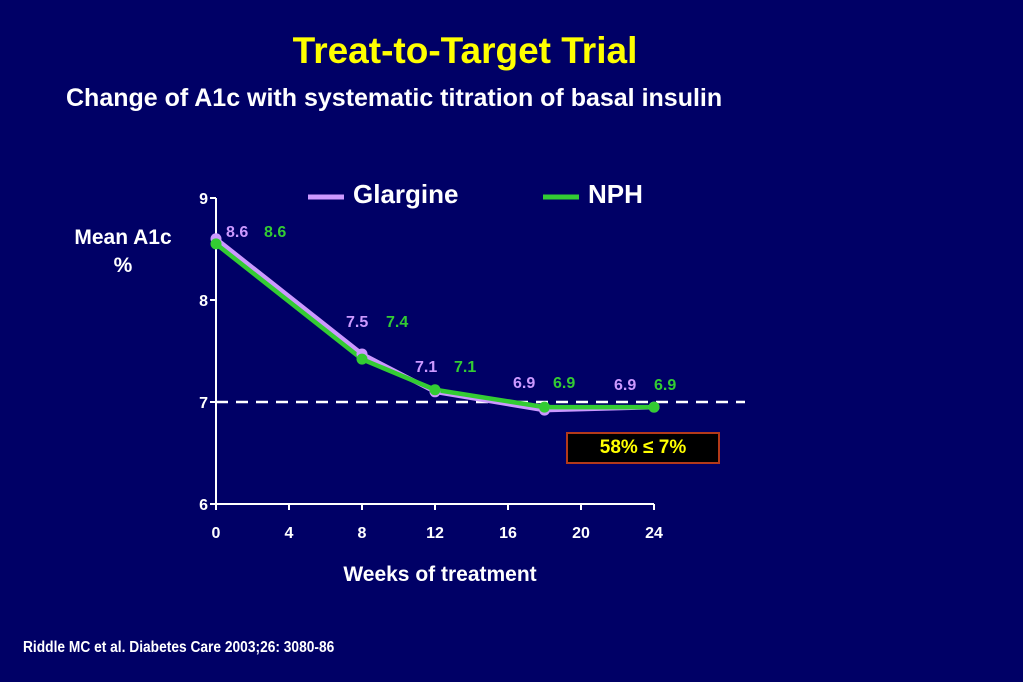  I want to click on data-label-nph: 8.6, so click(275, 232).